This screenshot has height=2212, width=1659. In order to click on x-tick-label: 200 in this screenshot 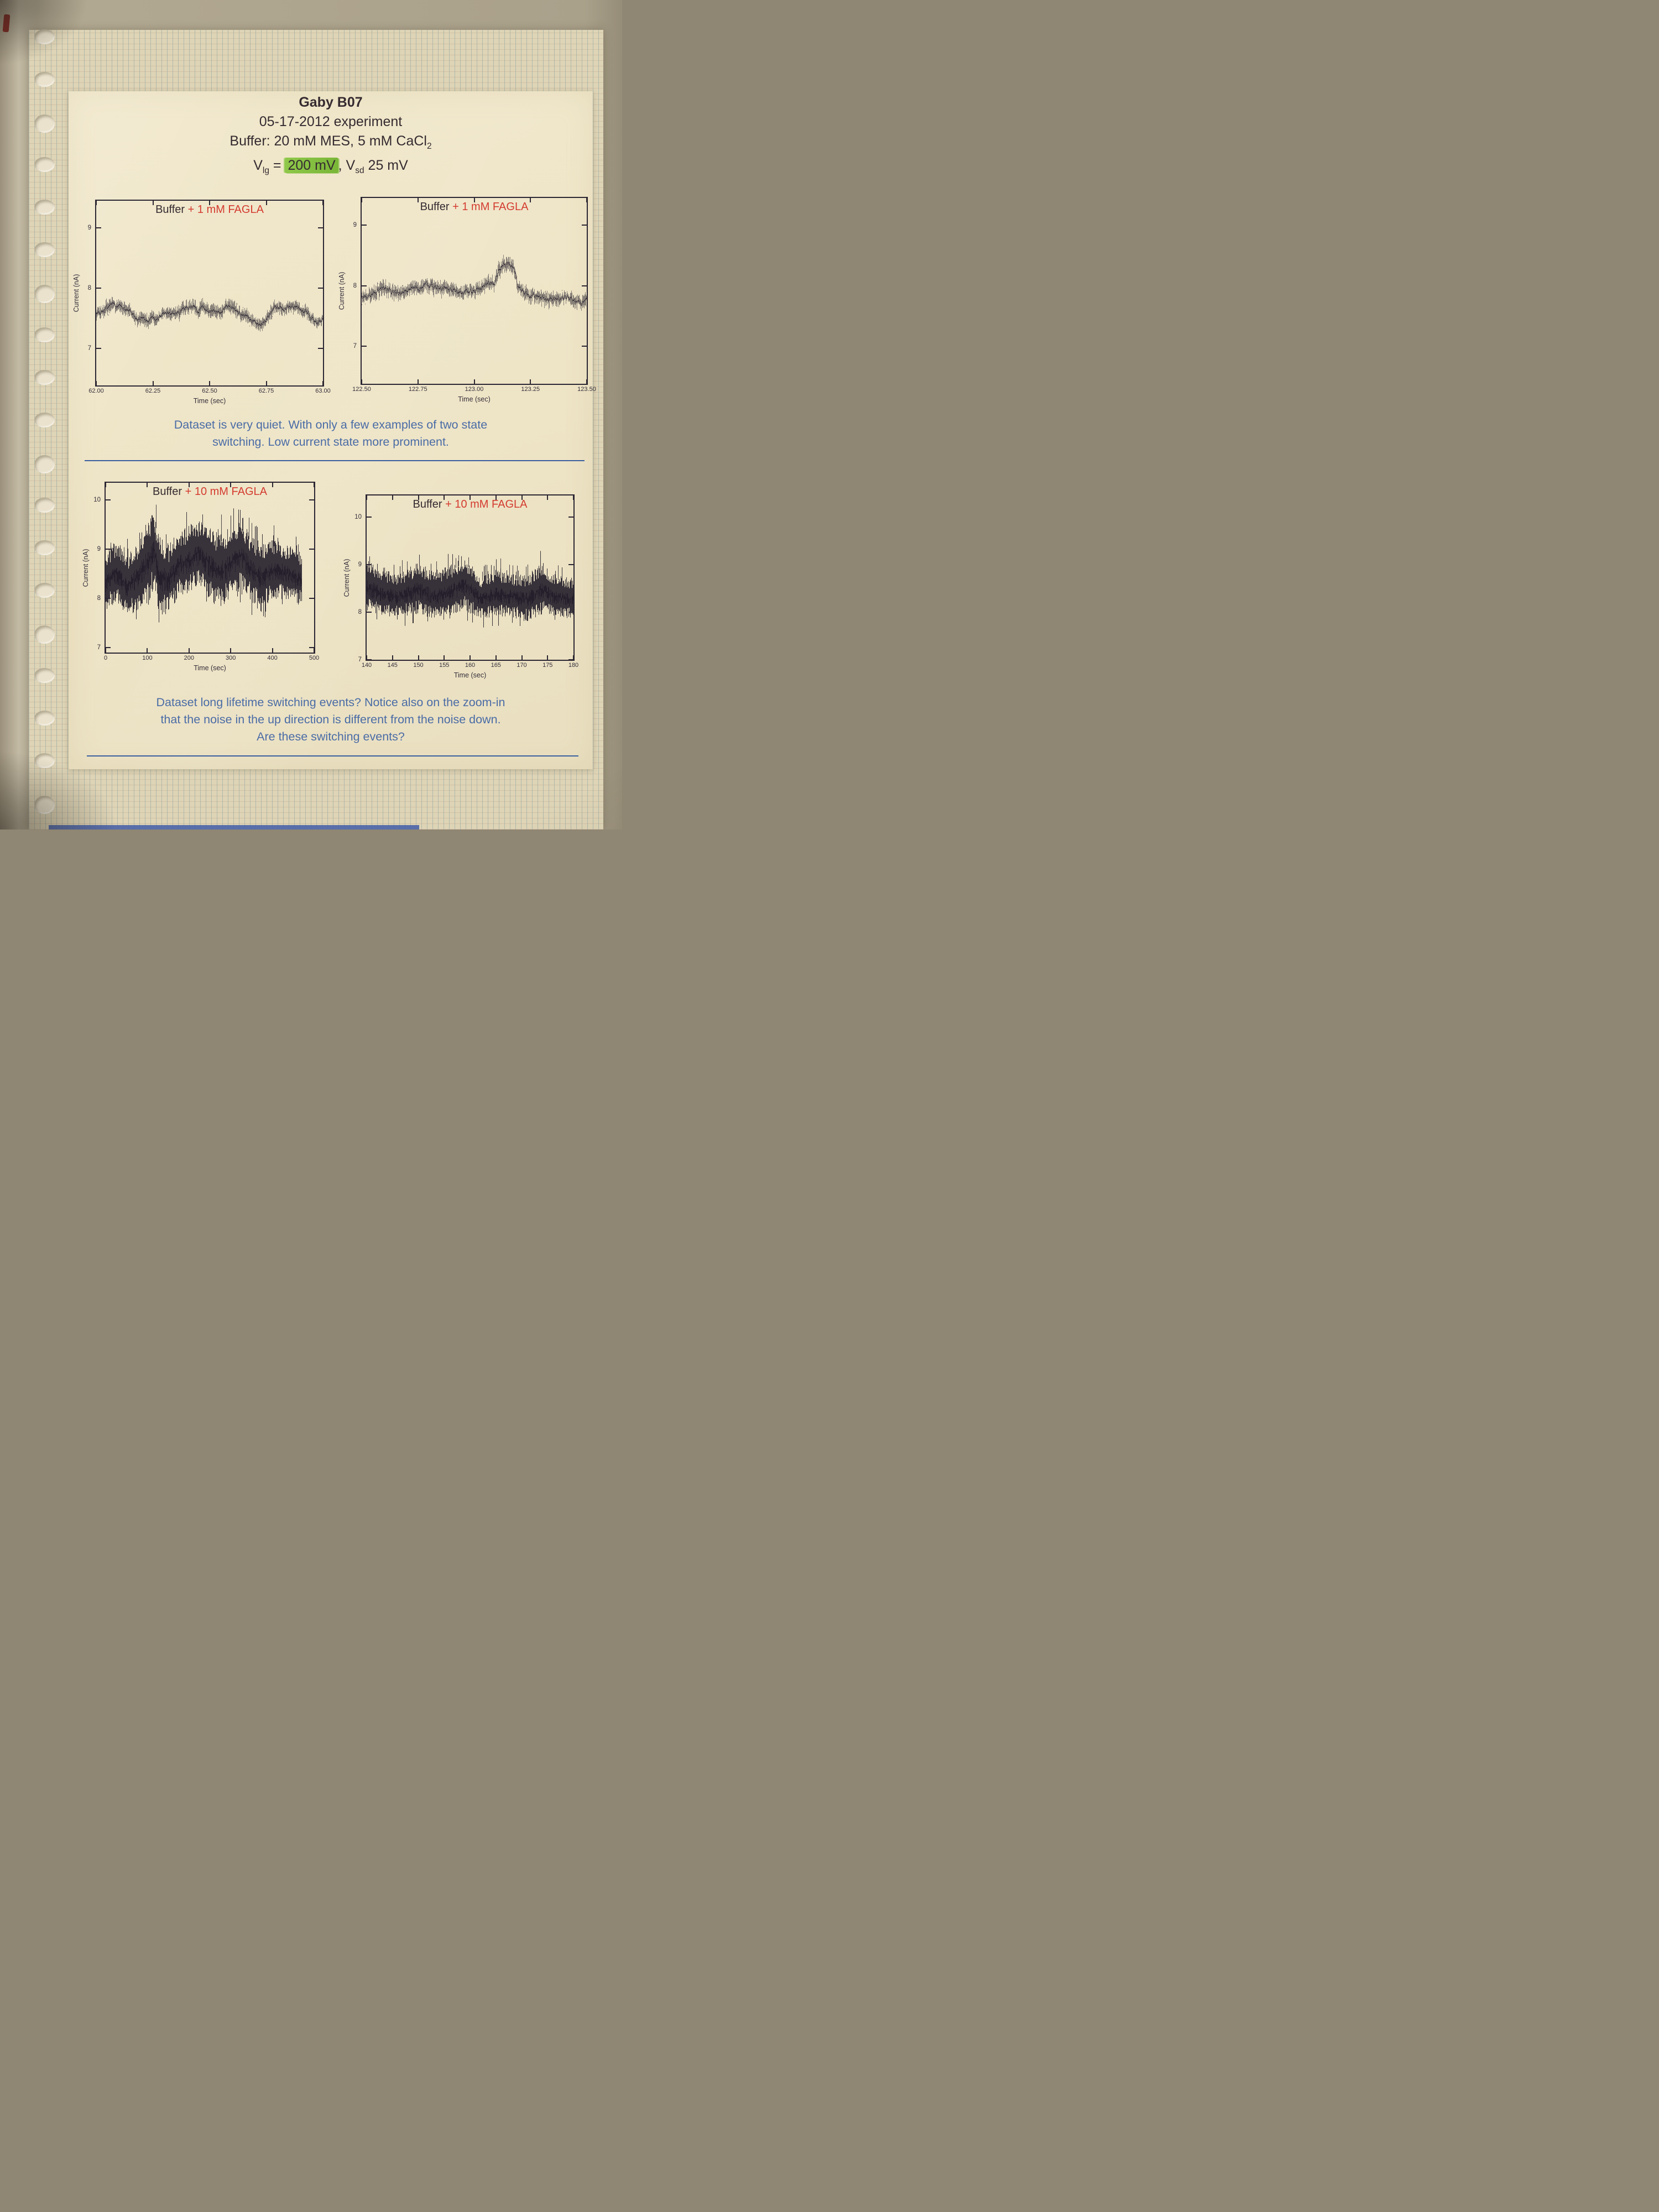, I will do `click(189, 658)`.